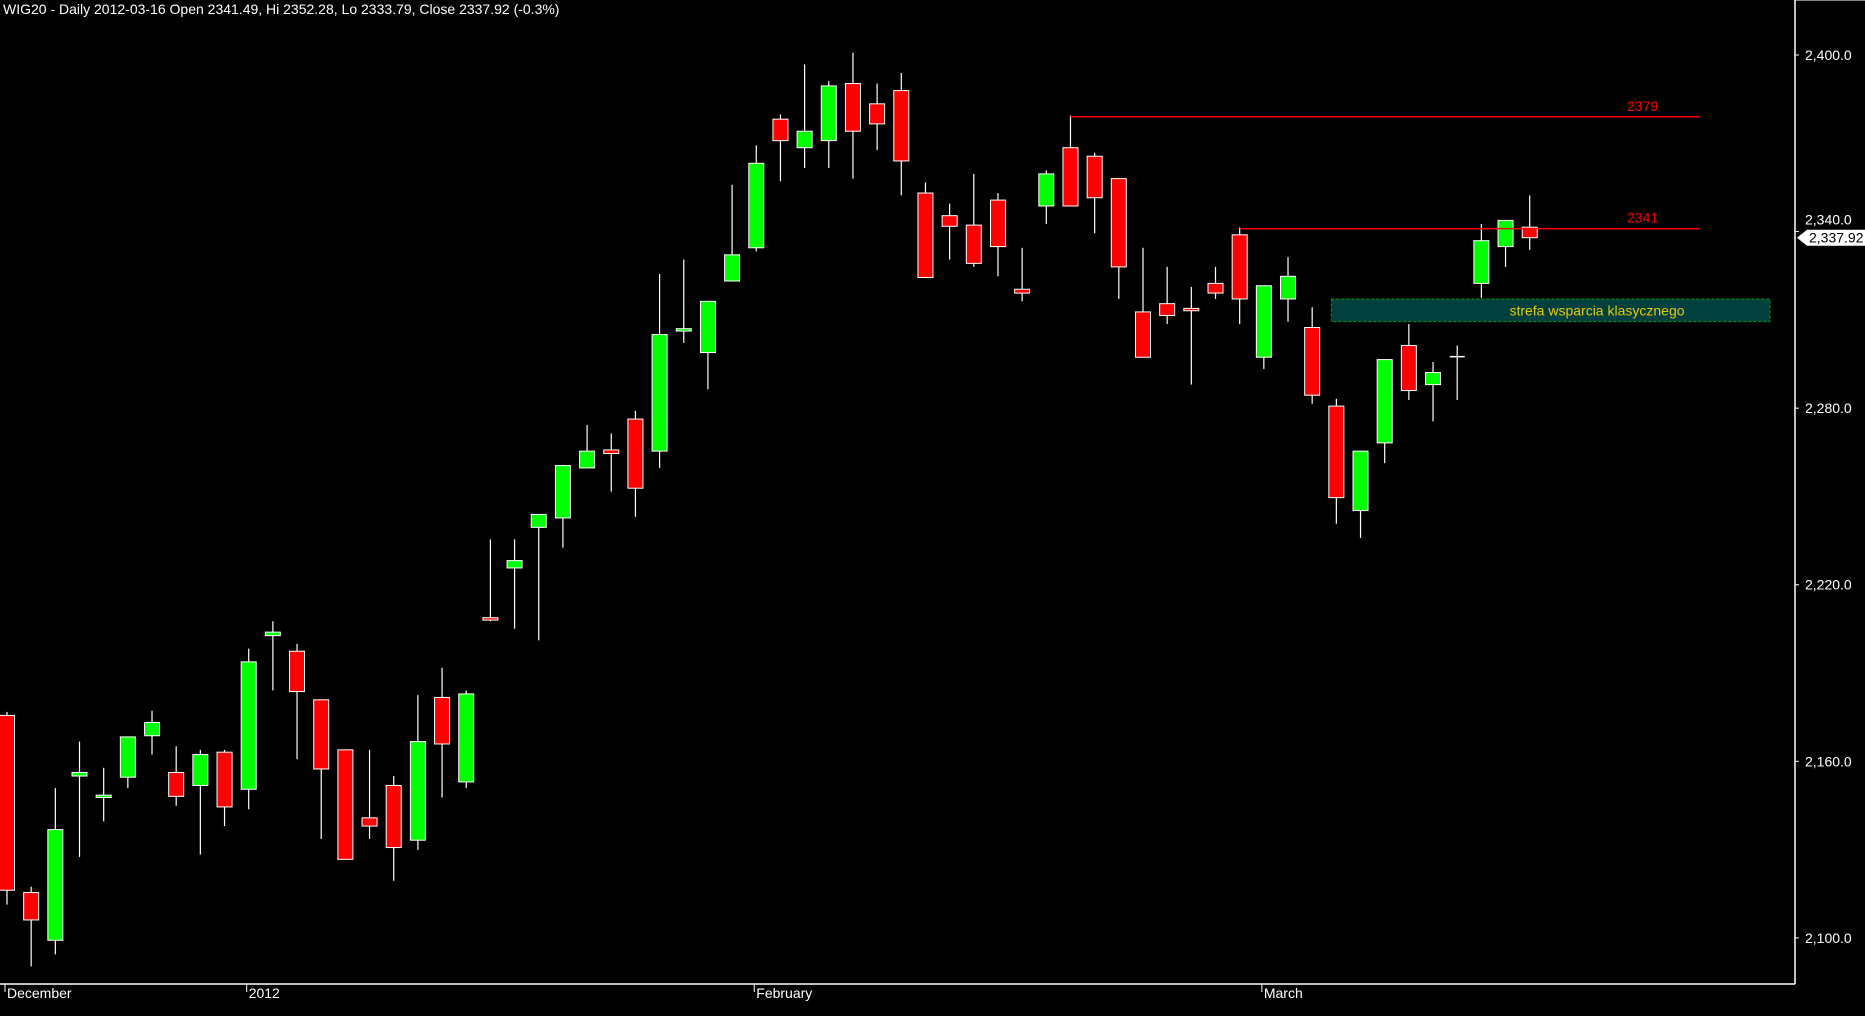 The width and height of the screenshot is (1865, 1016). I want to click on y-tick-label: 2,280.0, so click(1828, 408).